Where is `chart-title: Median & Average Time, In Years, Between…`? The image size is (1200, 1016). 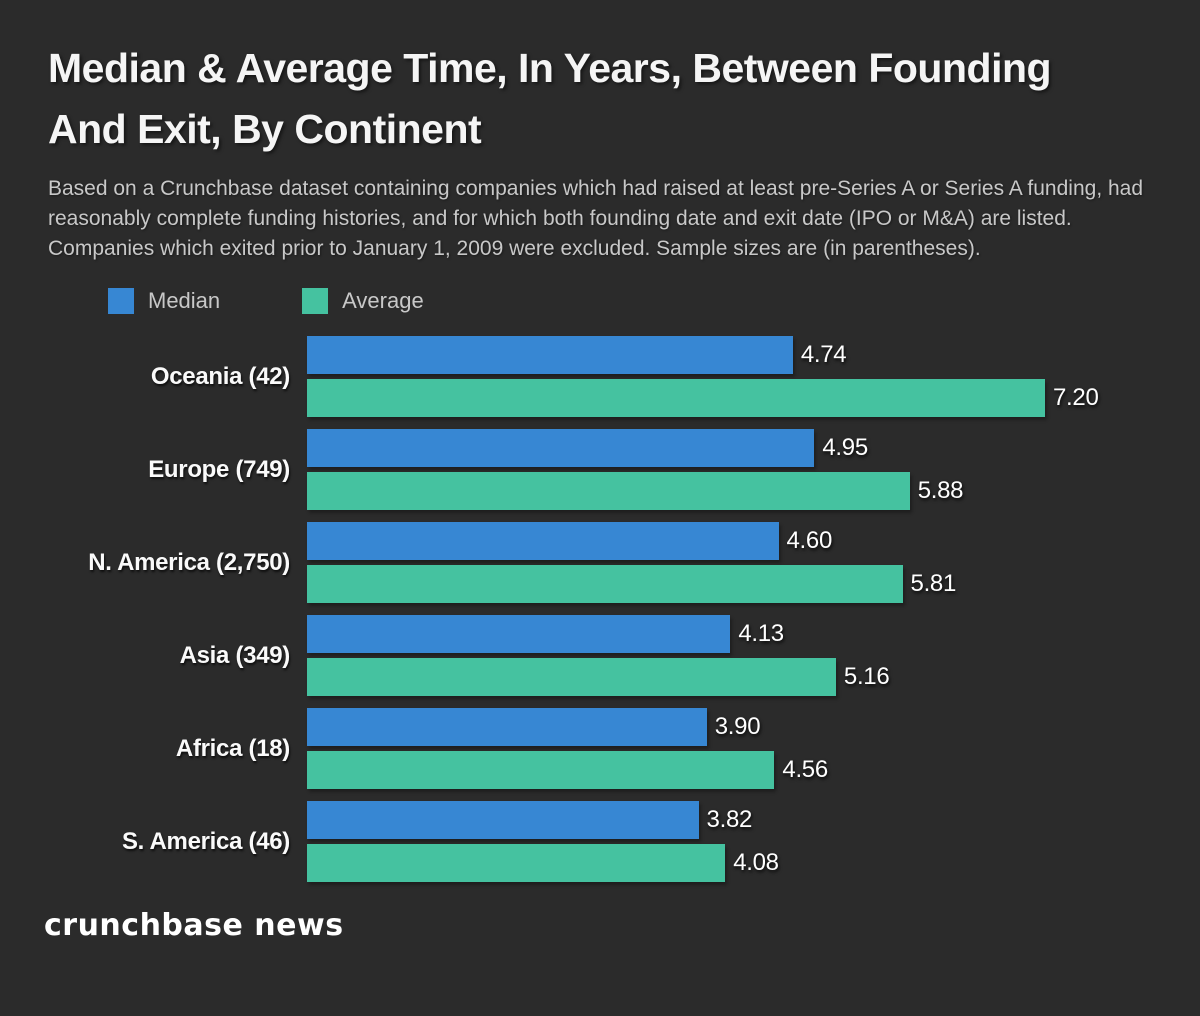
chart-title: Median & Average Time, In Years, Between… is located at coordinates (601, 99).